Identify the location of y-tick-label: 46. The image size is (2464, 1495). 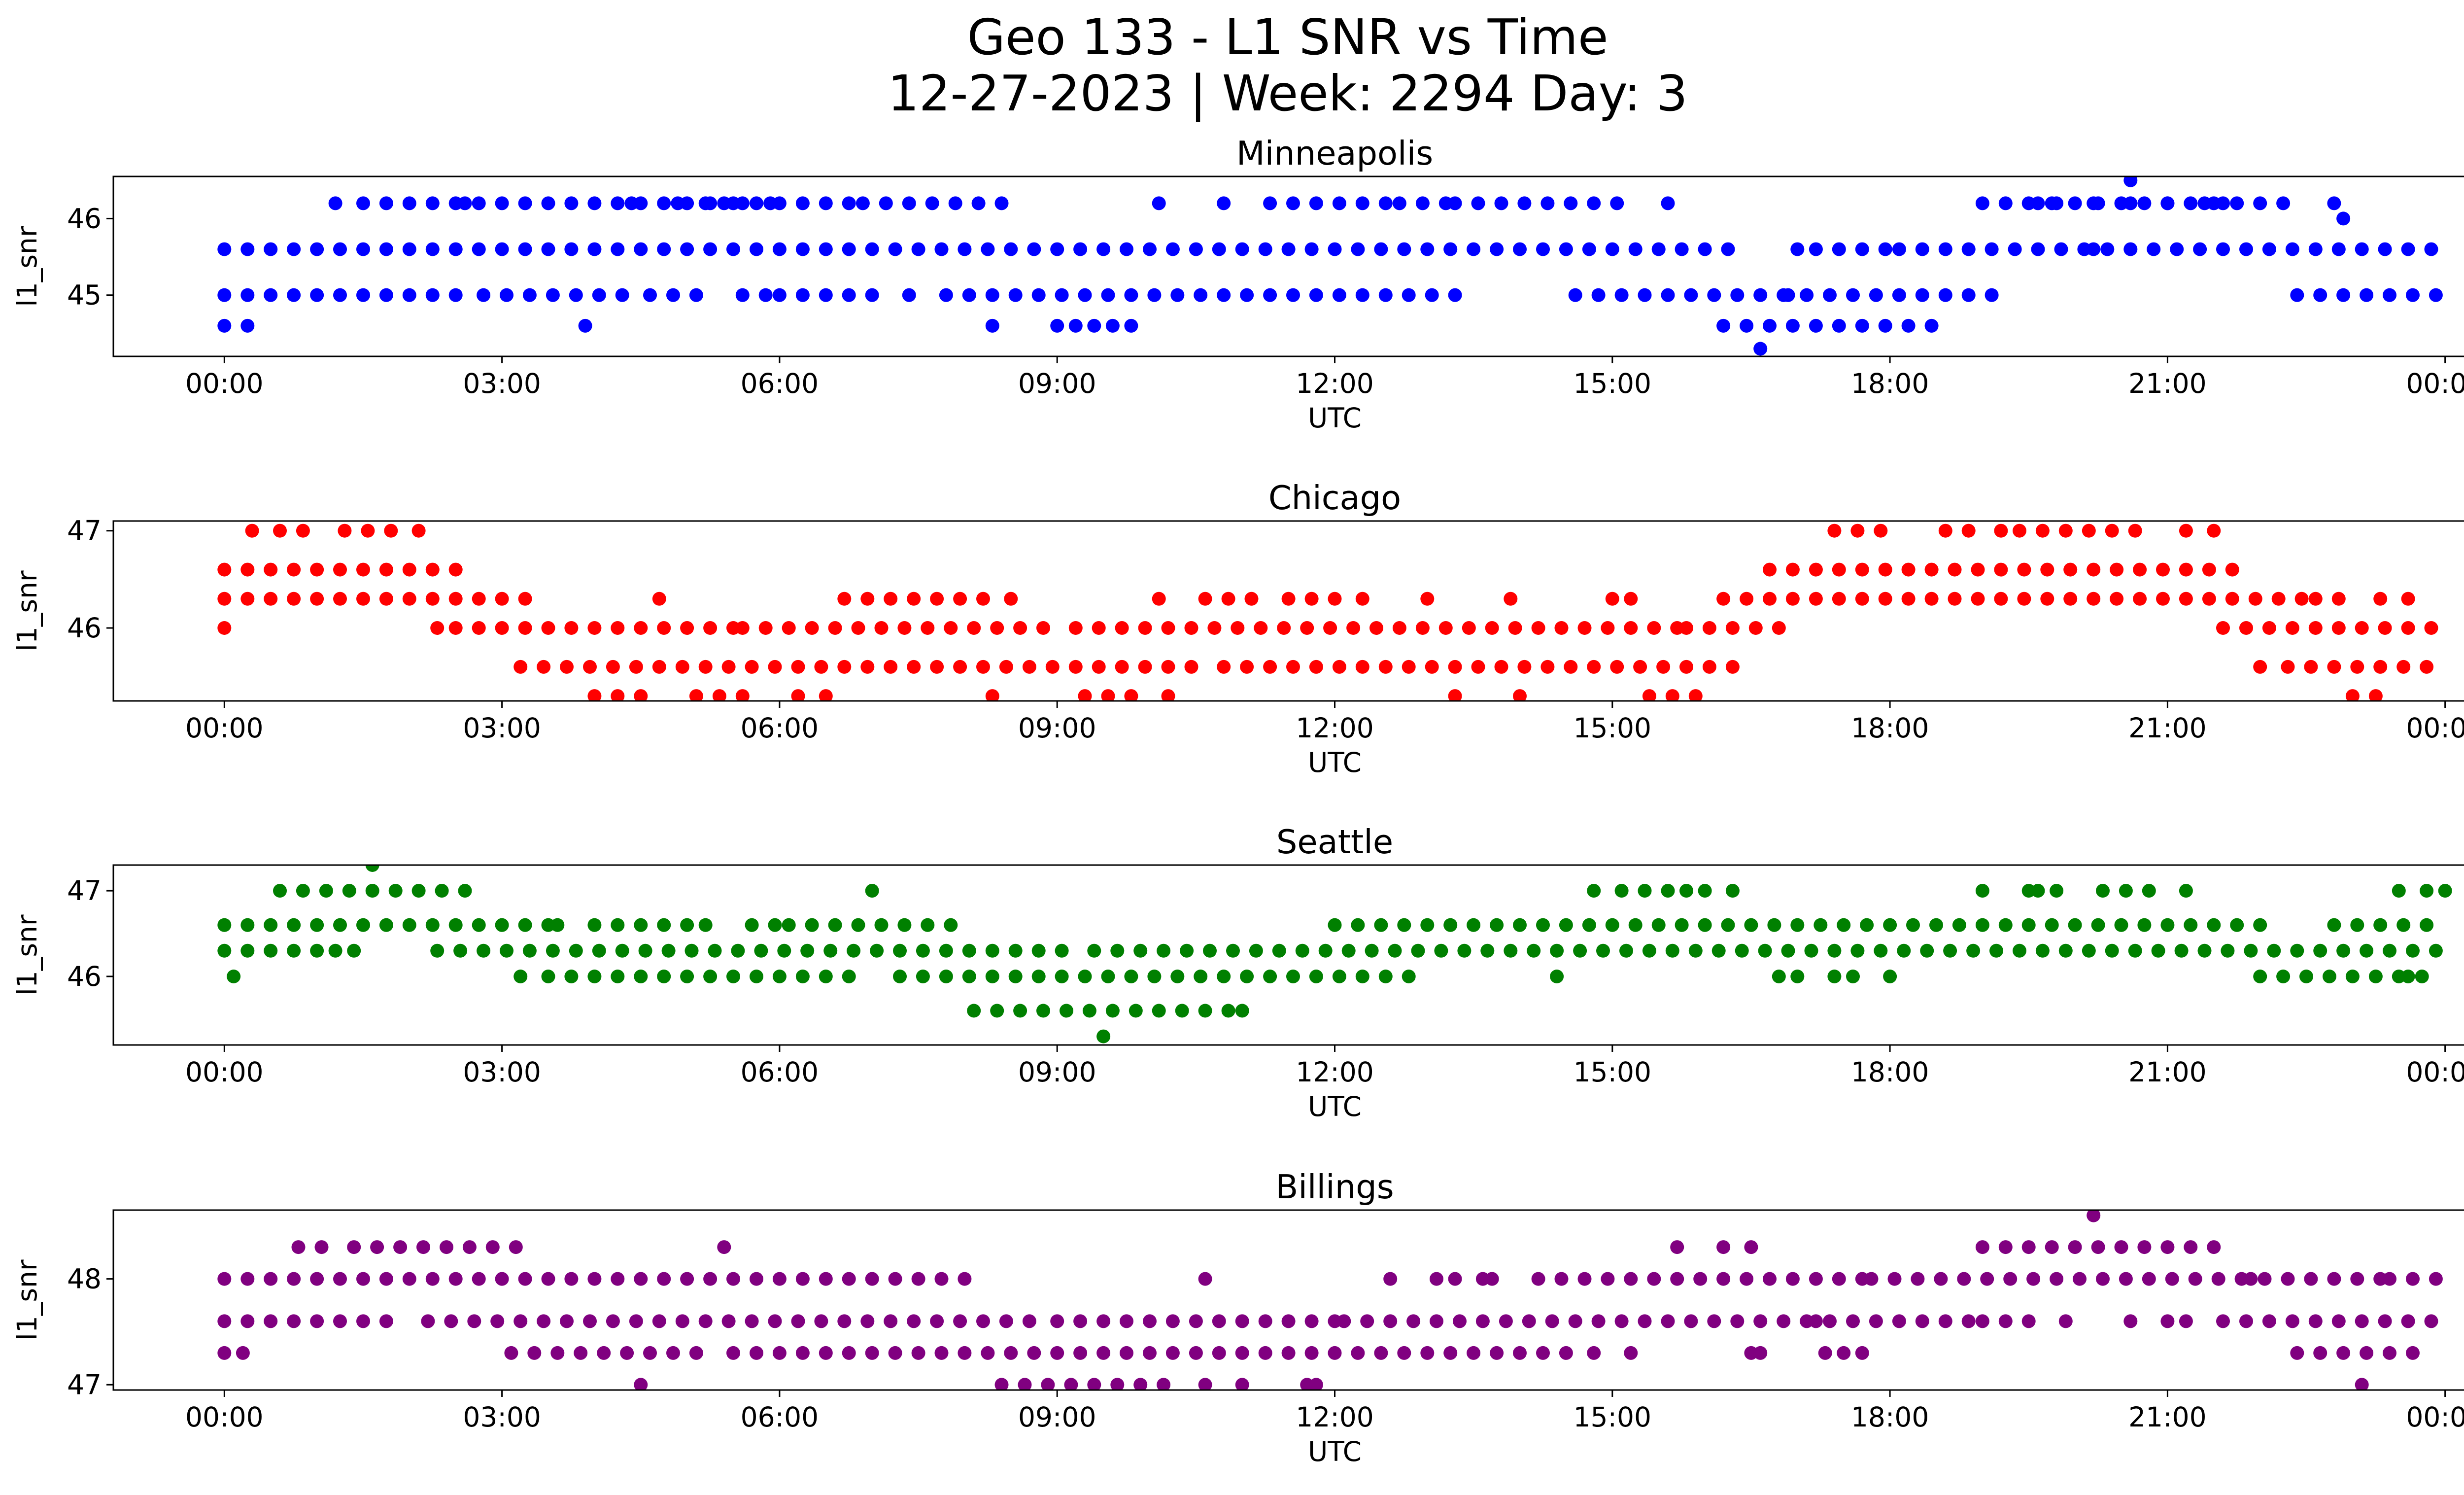
(84, 976).